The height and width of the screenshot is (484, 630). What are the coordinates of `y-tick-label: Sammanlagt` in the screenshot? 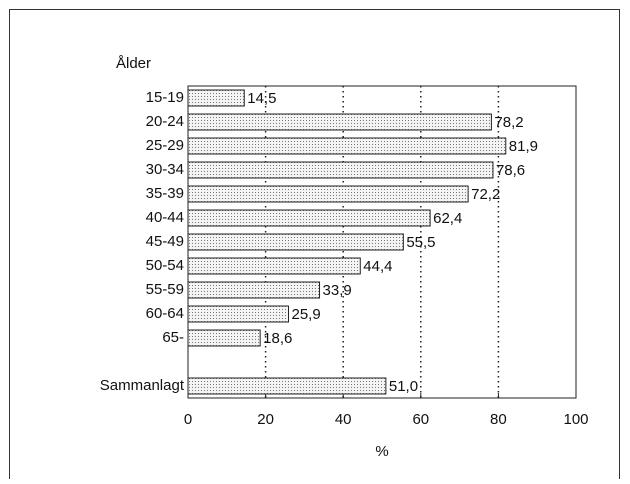 It's located at (142, 385).